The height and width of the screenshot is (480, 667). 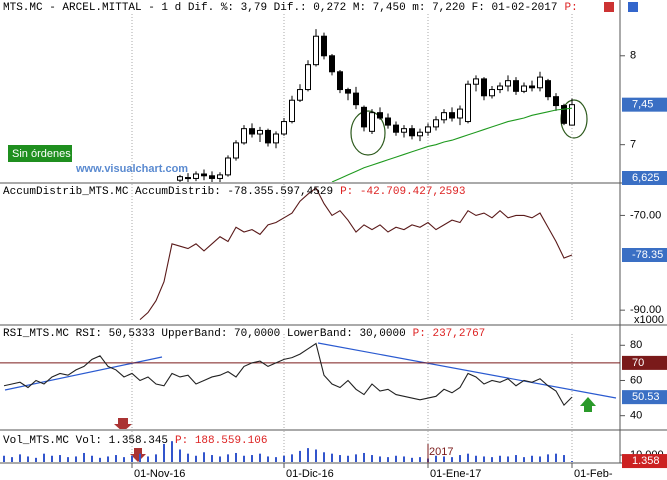 I want to click on value-box-label: 7,45, so click(x=642, y=105).